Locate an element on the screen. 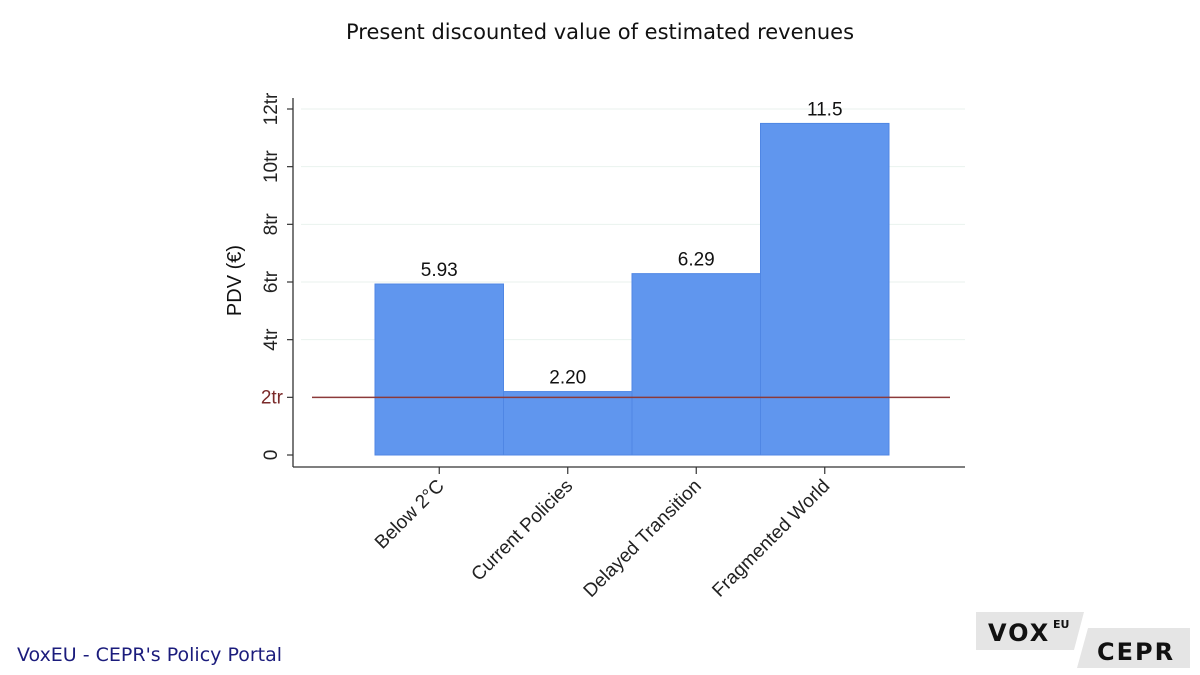  y-tick-label: 4tr is located at coordinates (271, 339).